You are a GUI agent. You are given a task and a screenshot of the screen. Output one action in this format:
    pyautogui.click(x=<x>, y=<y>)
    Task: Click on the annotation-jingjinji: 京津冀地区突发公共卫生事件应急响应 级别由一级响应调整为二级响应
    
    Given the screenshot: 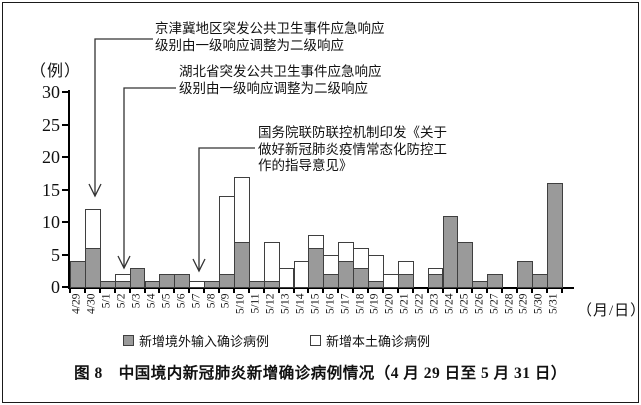 What is the action you would take?
    pyautogui.click(x=270, y=37)
    